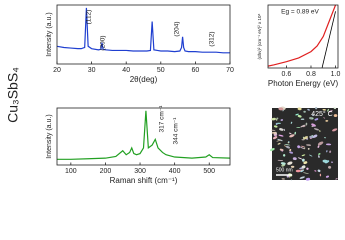 This screenshot has width=345, height=240. Describe the element at coordinates (103, 42) in the screenshot. I see `annotation: (200)` at that location.